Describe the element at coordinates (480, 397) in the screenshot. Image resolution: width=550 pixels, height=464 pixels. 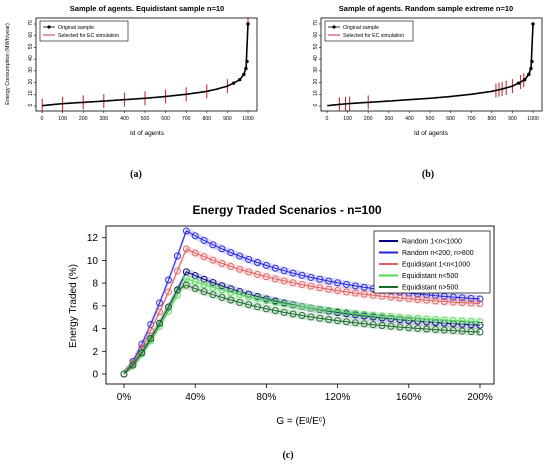
I see `x-tick-label: 200%` at that location.